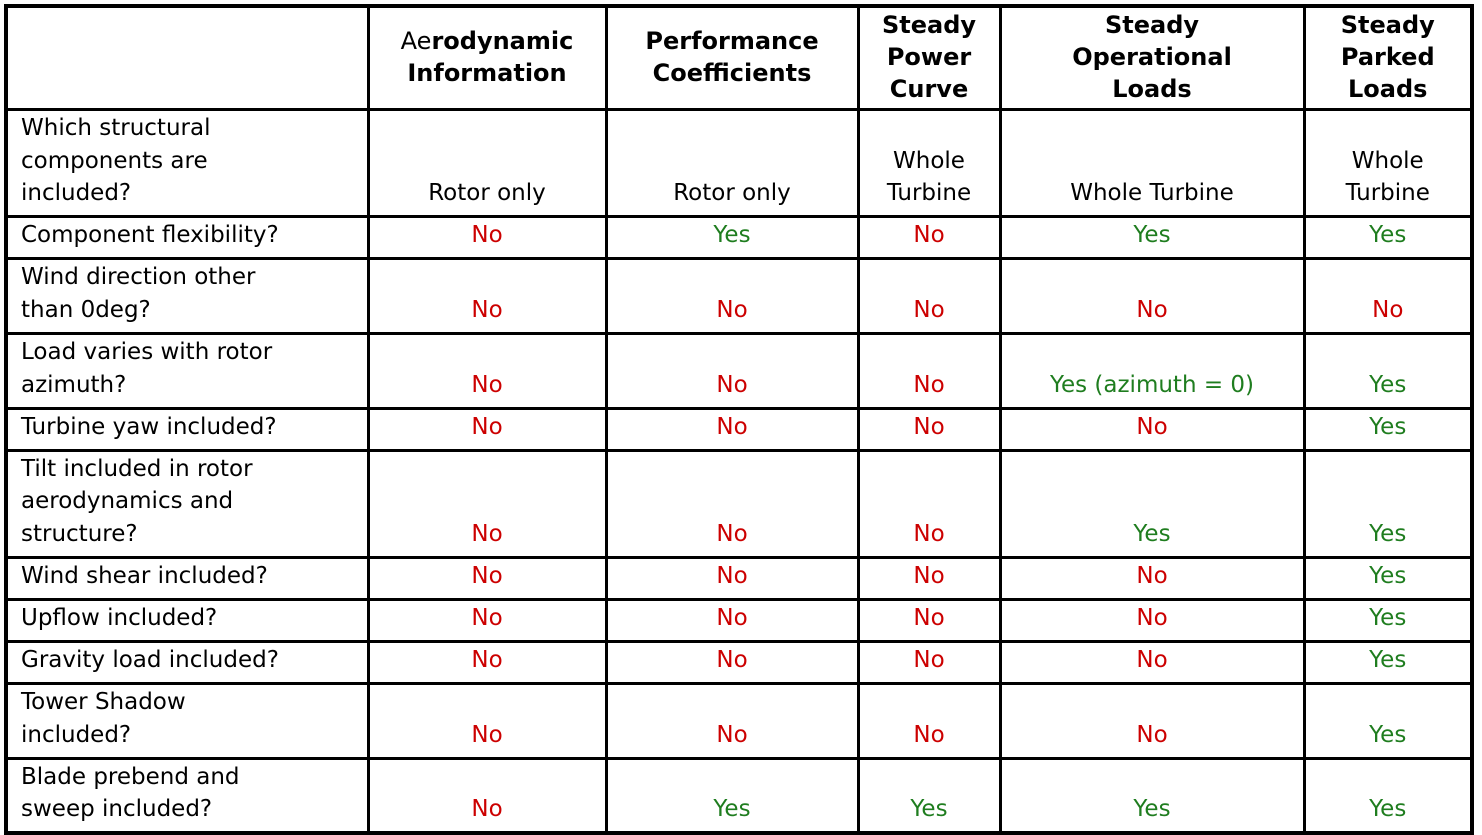  What do you see at coordinates (929, 57) in the screenshot?
I see `col-header-steady-power-curve: Steady Power Curve` at bounding box center [929, 57].